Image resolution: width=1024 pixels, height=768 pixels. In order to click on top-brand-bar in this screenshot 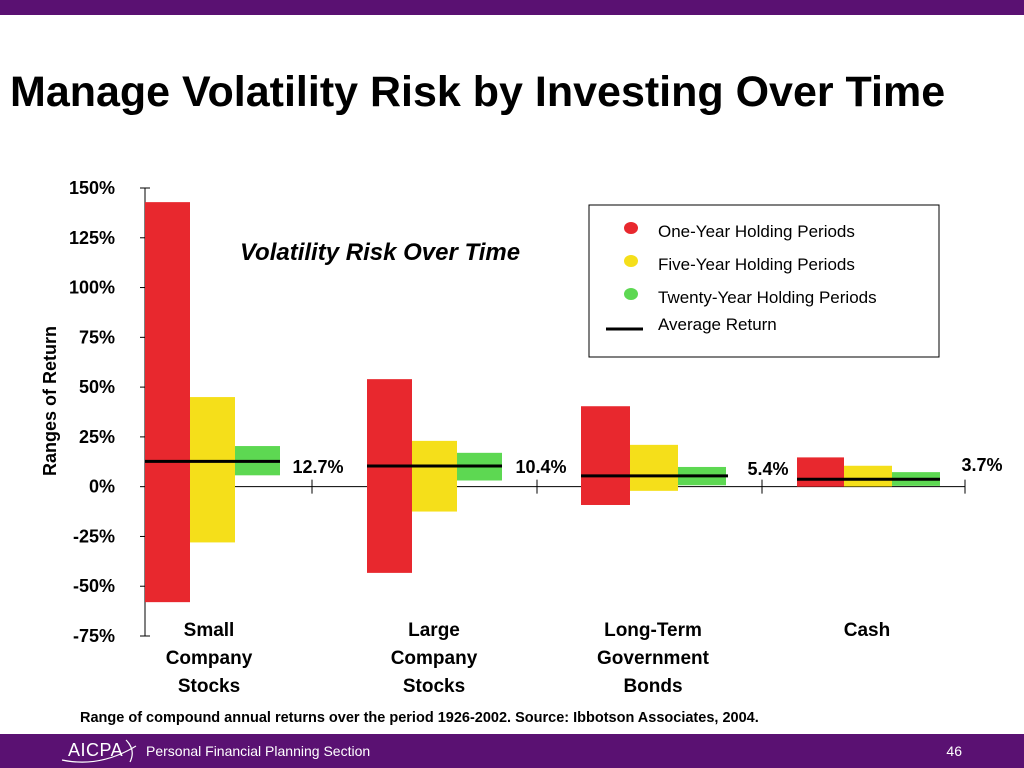, I will do `click(512, 7)`.